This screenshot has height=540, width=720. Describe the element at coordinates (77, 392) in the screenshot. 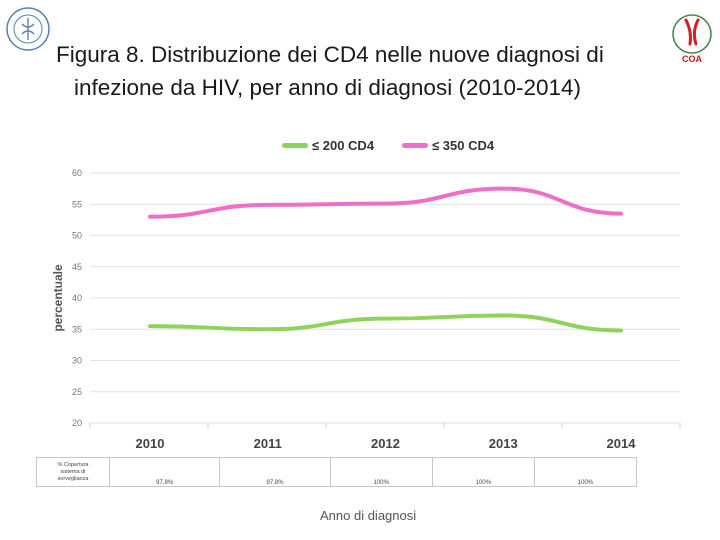

I see `y-tick-label: 25` at that location.